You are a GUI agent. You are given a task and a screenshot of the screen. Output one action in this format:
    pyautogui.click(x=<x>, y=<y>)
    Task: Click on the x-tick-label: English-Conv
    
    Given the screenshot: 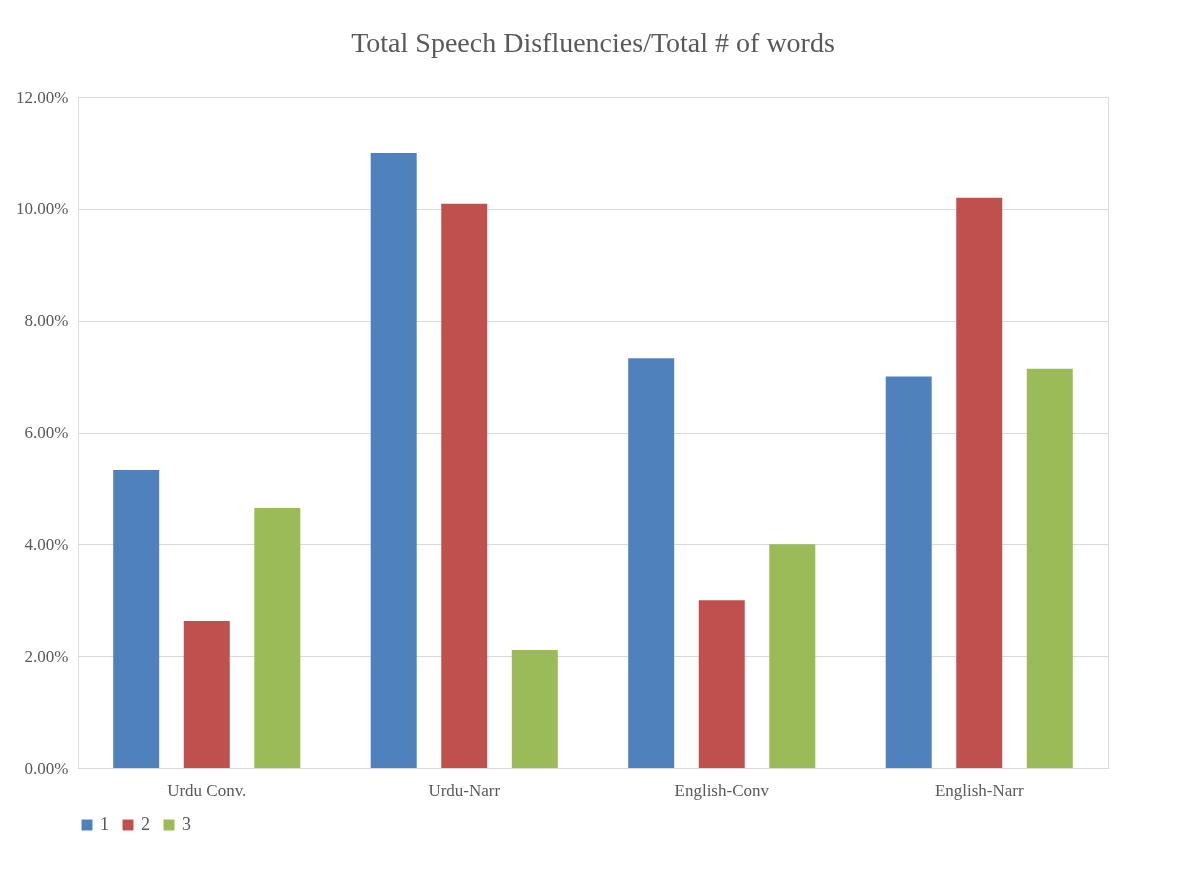 What is the action you would take?
    pyautogui.click(x=722, y=790)
    